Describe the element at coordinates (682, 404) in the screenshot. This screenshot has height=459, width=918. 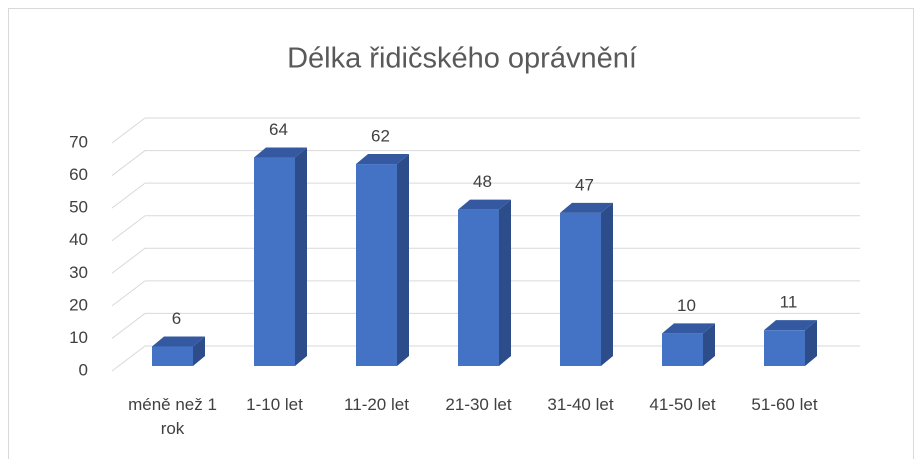
I see `x-tick-label: 41-50 let` at that location.